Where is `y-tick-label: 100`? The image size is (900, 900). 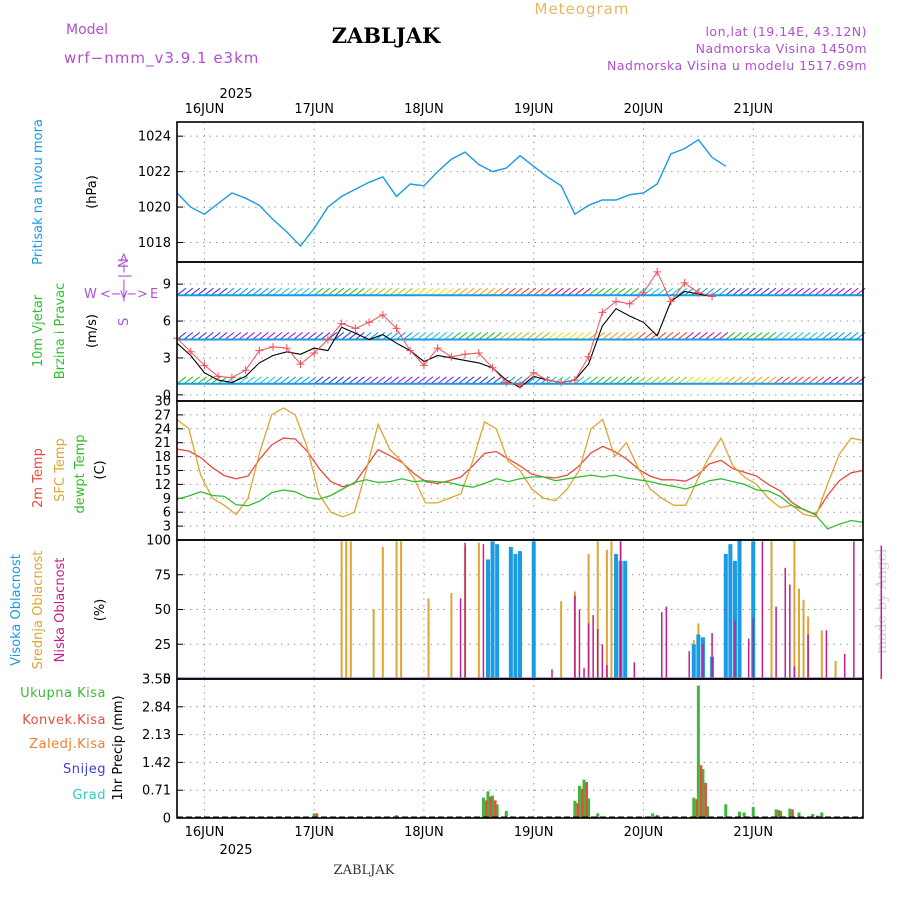
y-tick-label: 100 is located at coordinates (158, 541).